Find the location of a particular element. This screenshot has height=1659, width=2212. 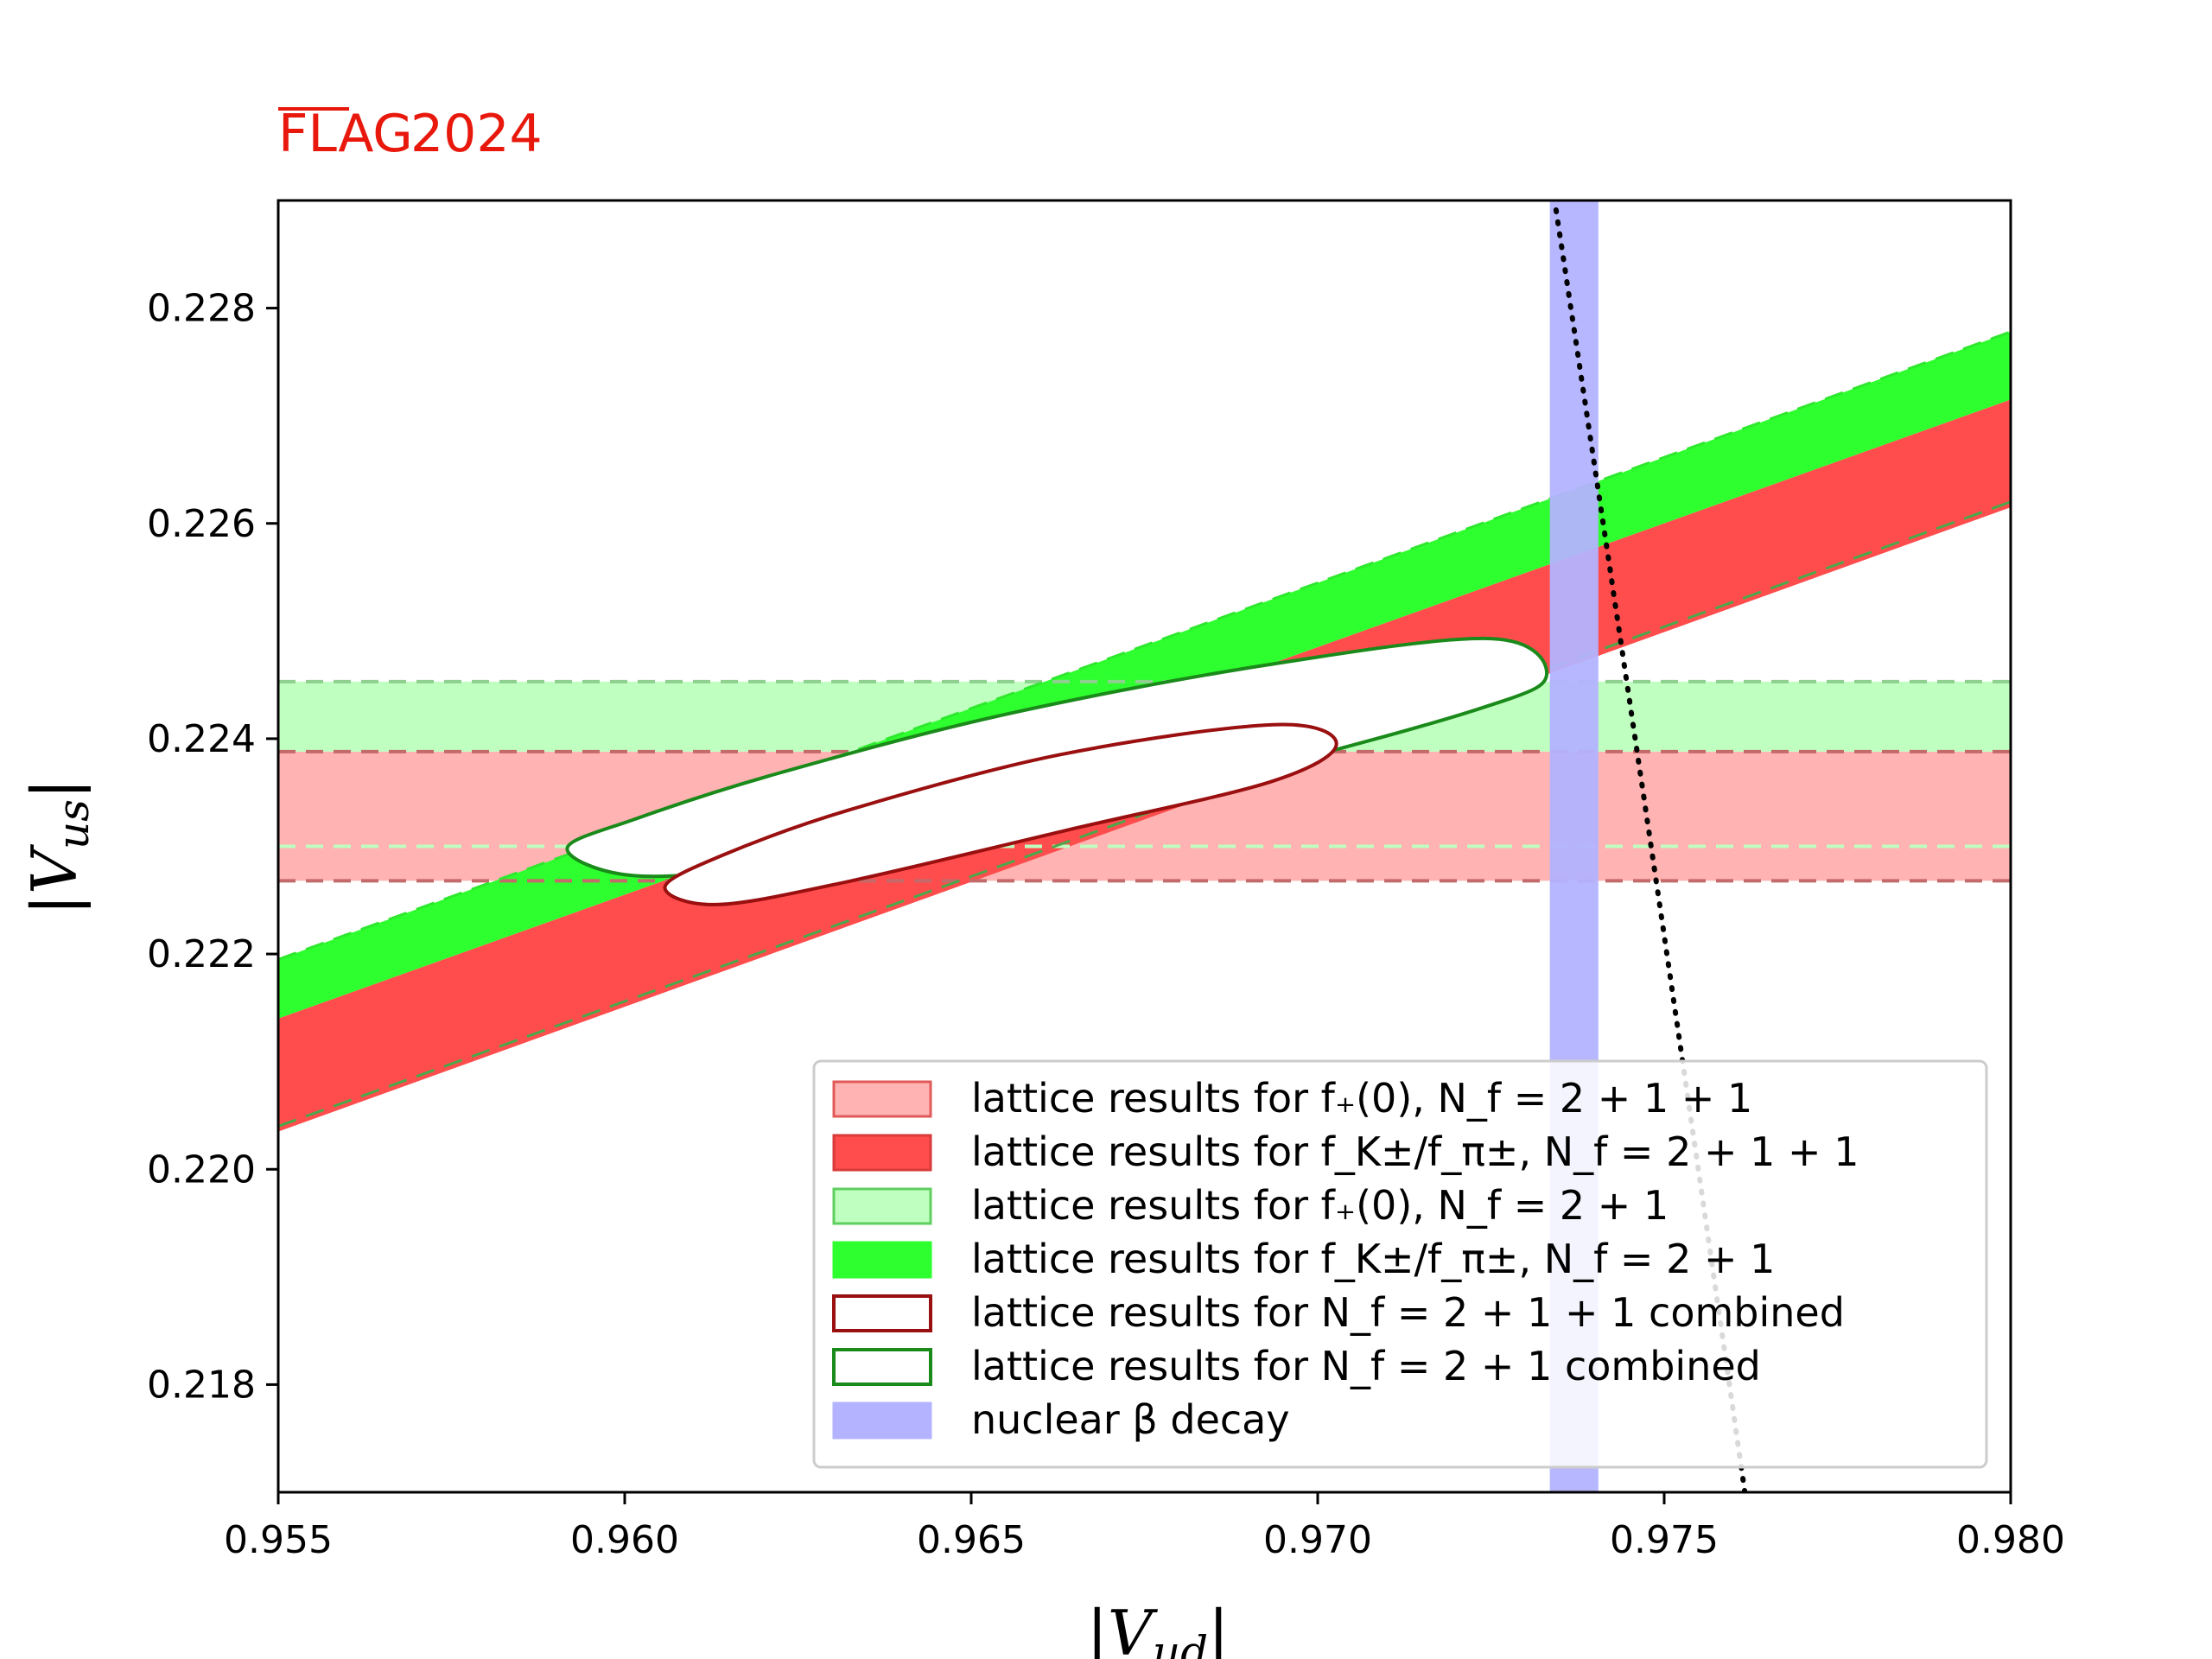

x-tick-label-2: 0.965 is located at coordinates (971, 1540).